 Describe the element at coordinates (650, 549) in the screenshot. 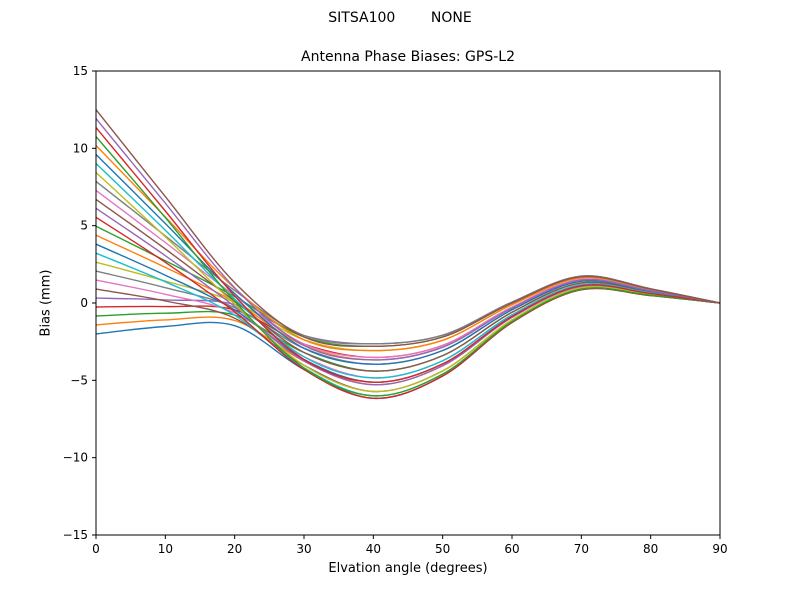

I see `x-tick-label: 80` at that location.